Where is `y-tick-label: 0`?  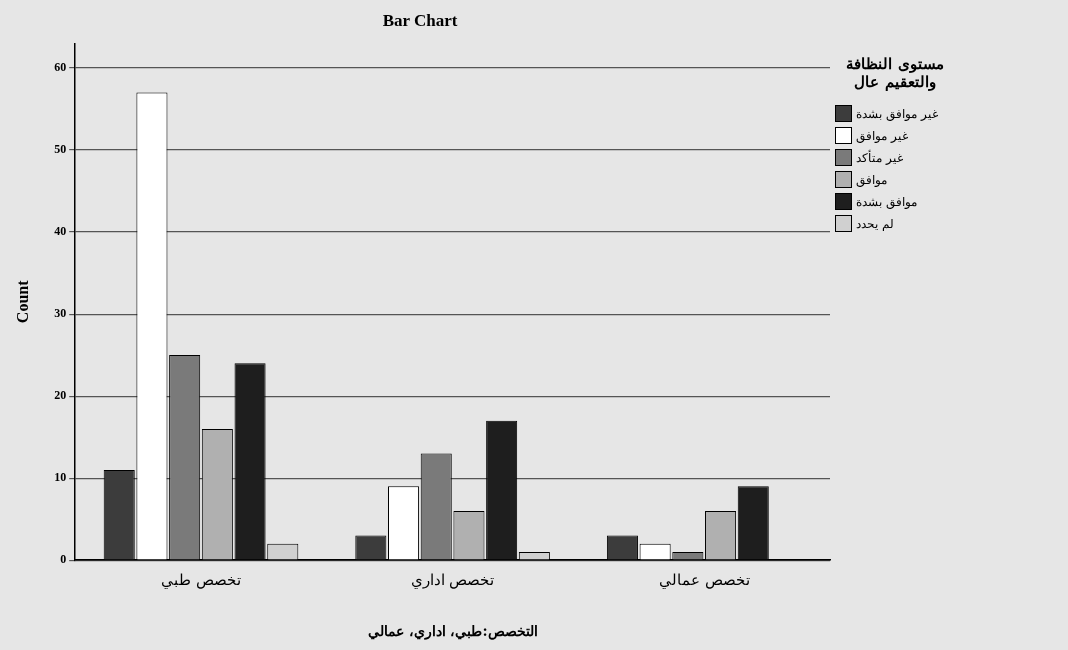
y-tick-label: 0 is located at coordinates (63, 559).